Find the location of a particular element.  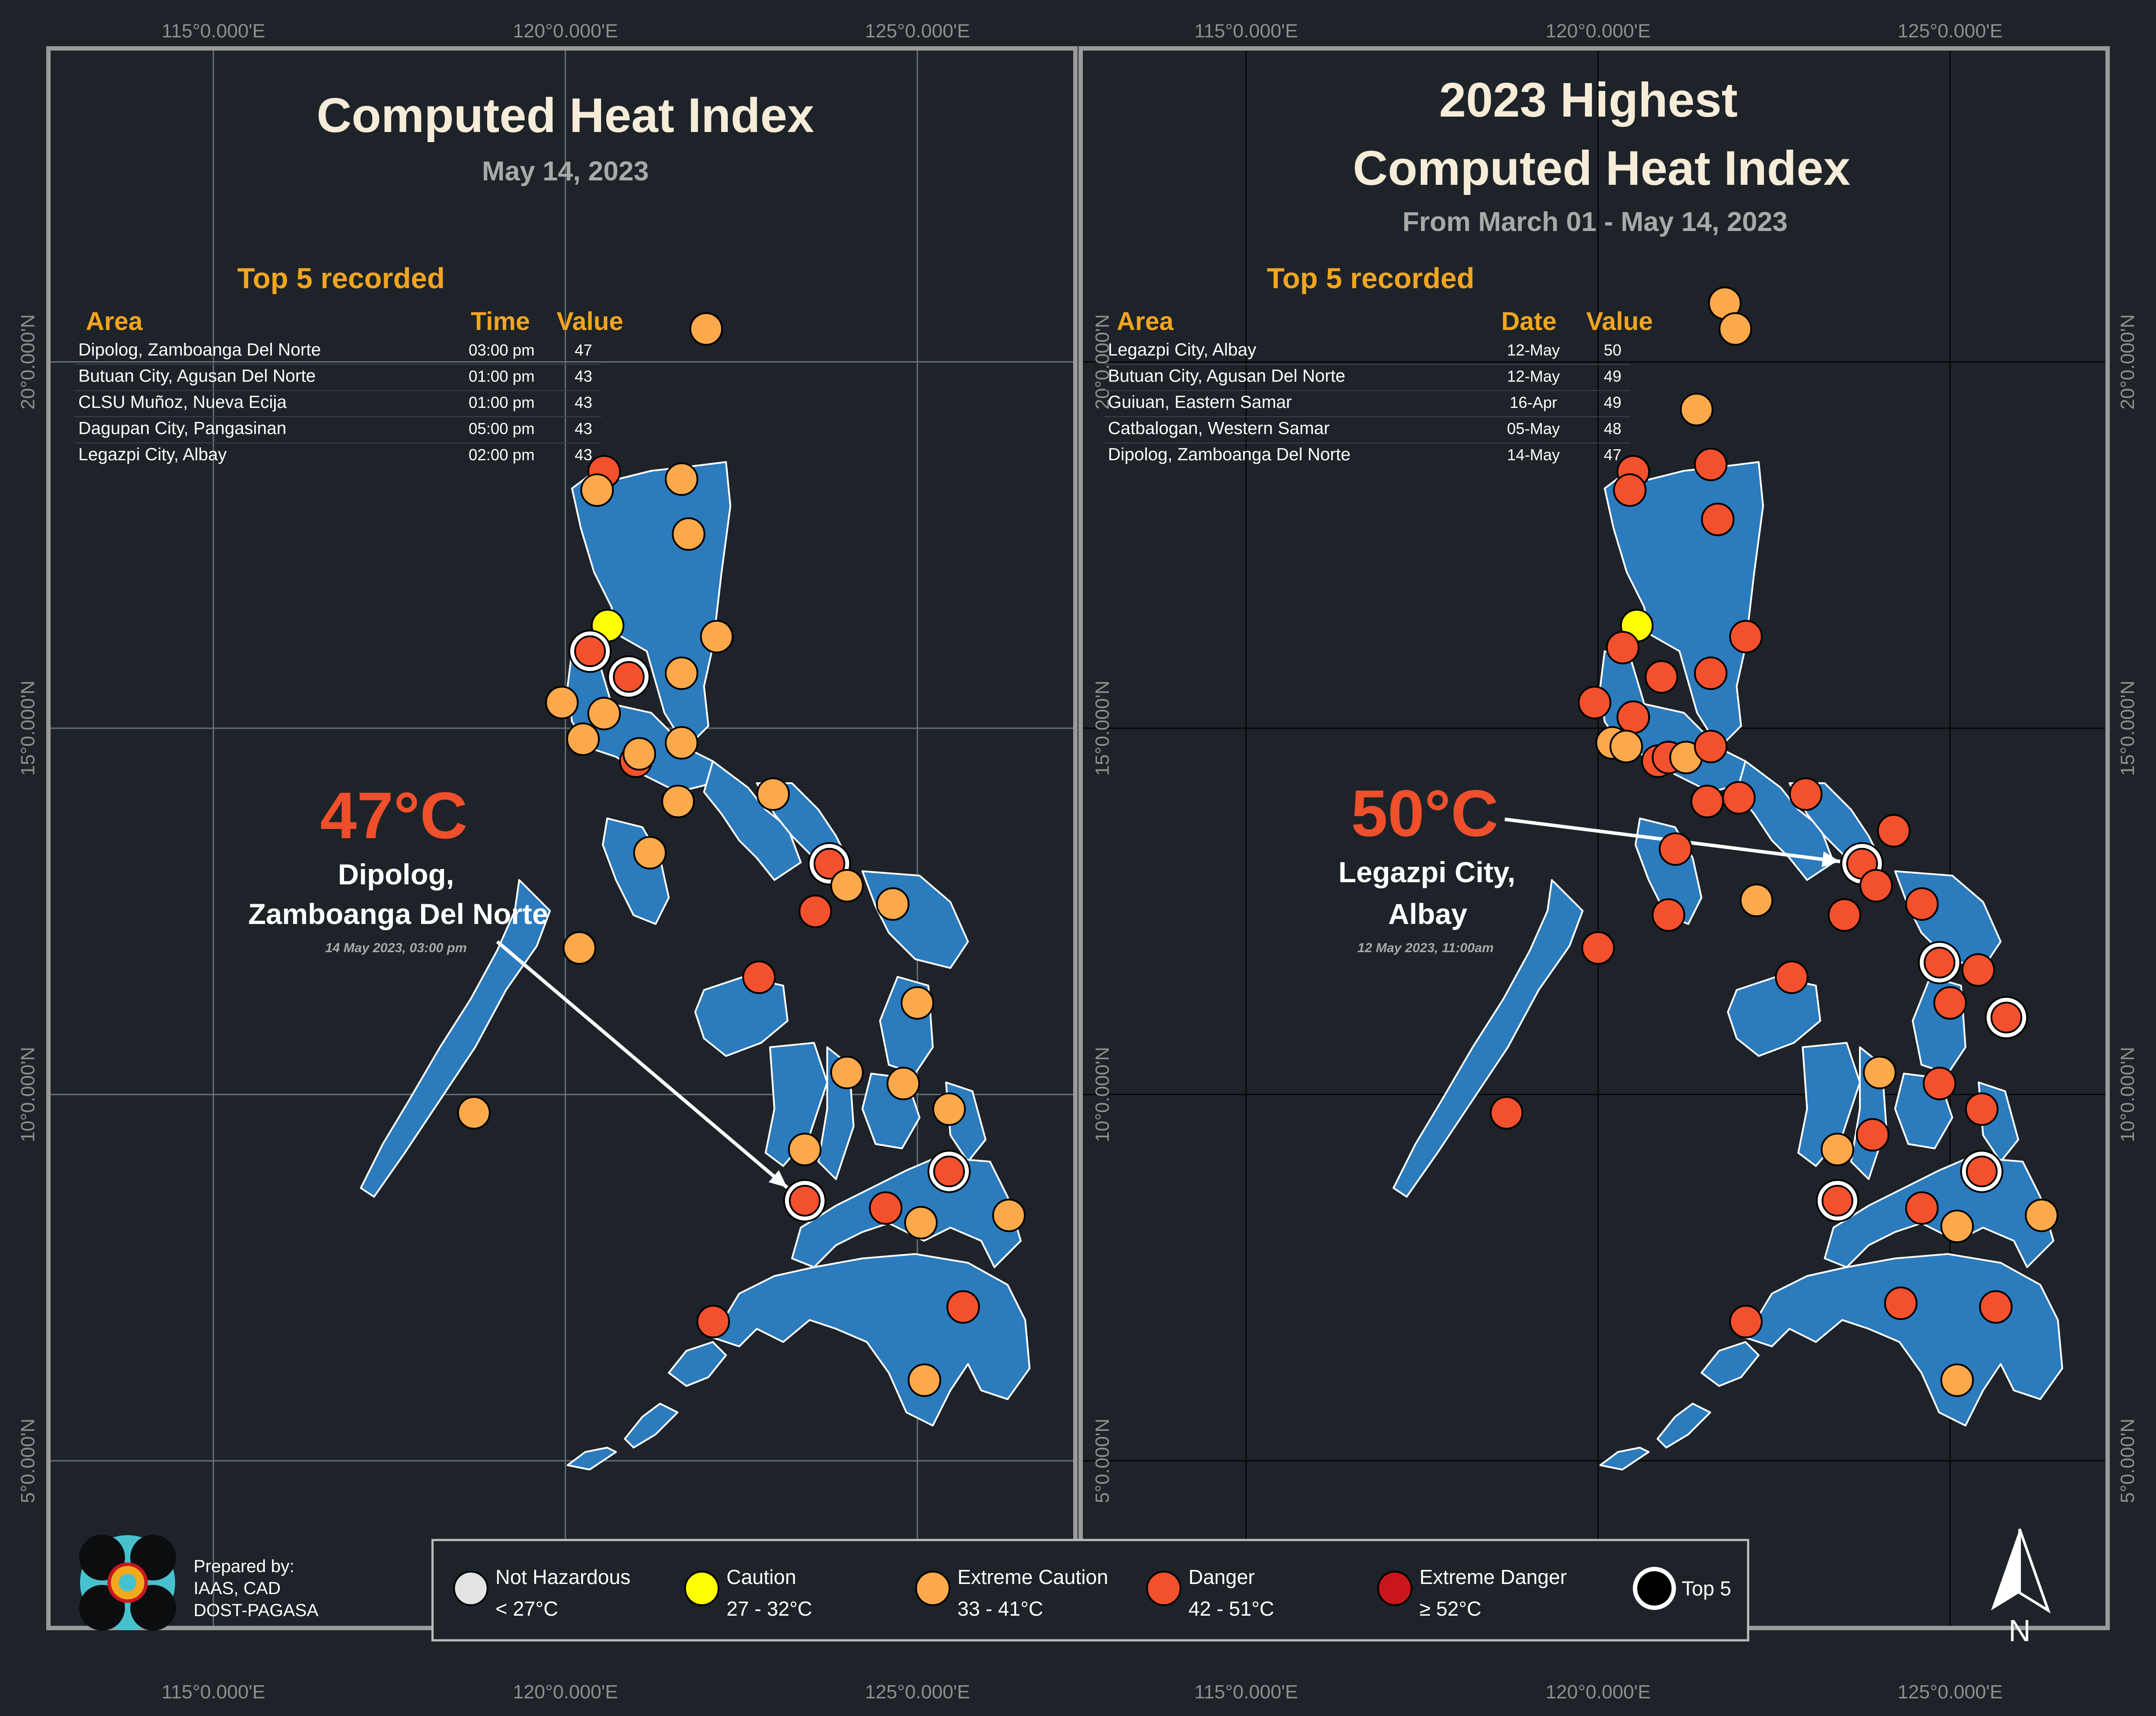

legend-label: Danger is located at coordinates (1222, 1577).